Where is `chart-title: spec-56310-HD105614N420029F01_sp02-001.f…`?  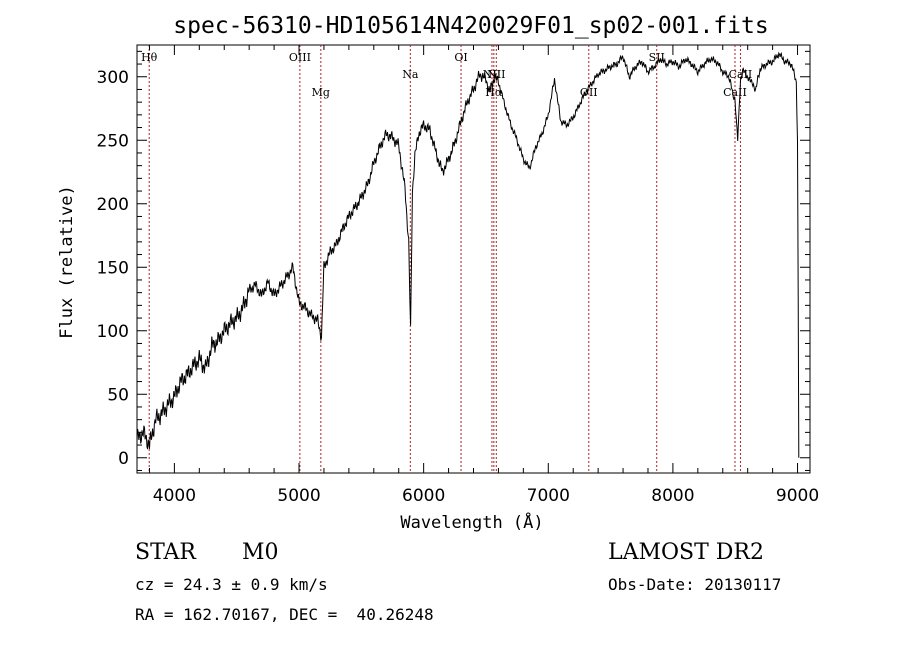 chart-title: spec-56310-HD105614N420029F01_sp02-001.f… is located at coordinates (470, 26).